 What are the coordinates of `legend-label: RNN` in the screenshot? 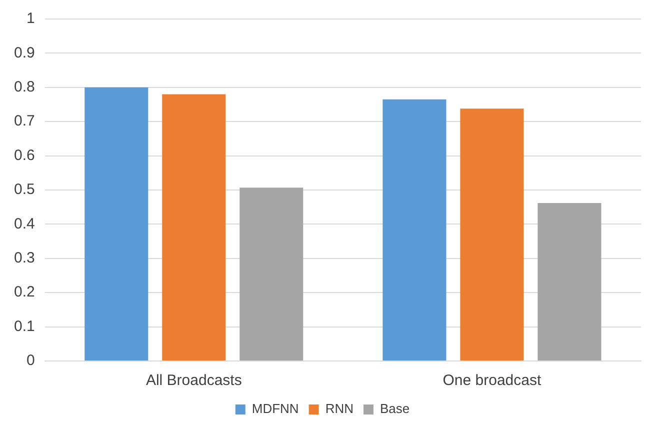 It's located at (339, 408).